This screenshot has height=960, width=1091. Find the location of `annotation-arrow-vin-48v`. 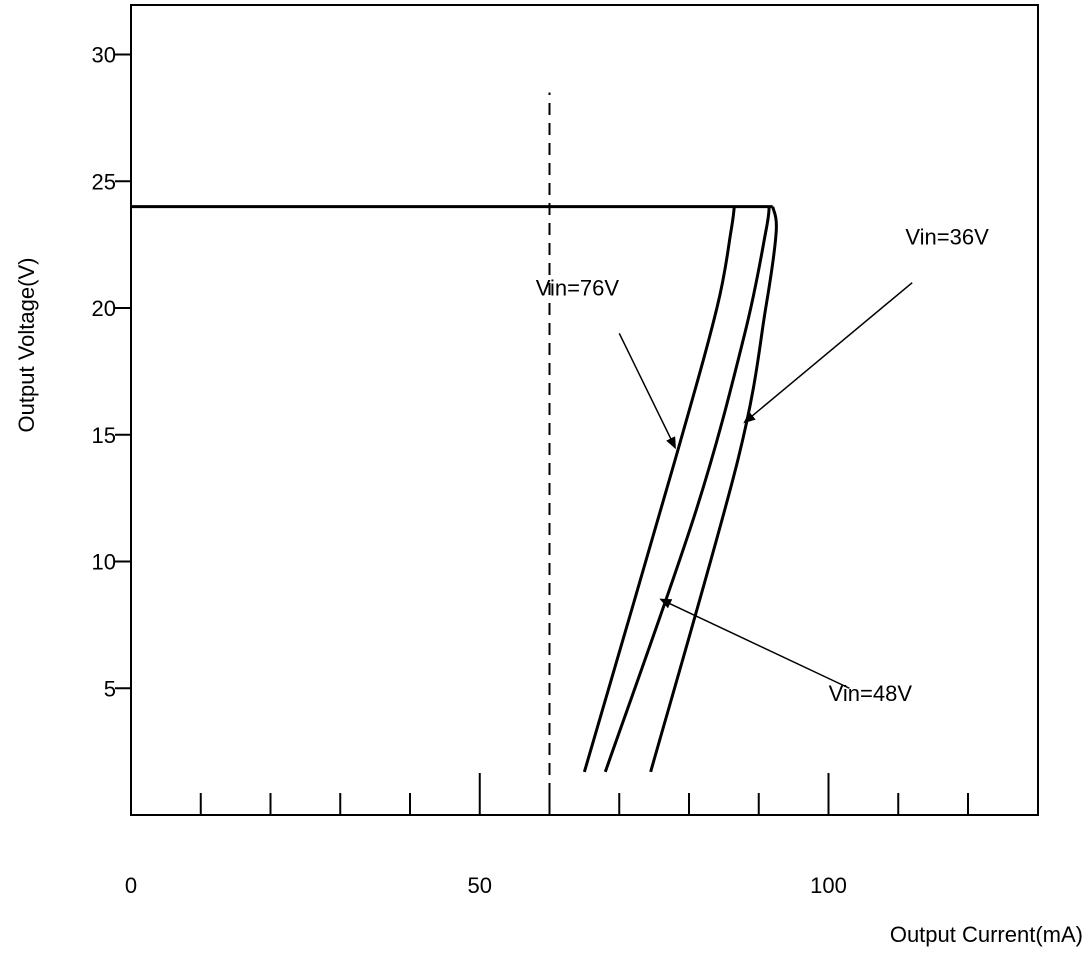

annotation-arrow-vin-48v is located at coordinates (754, 643).